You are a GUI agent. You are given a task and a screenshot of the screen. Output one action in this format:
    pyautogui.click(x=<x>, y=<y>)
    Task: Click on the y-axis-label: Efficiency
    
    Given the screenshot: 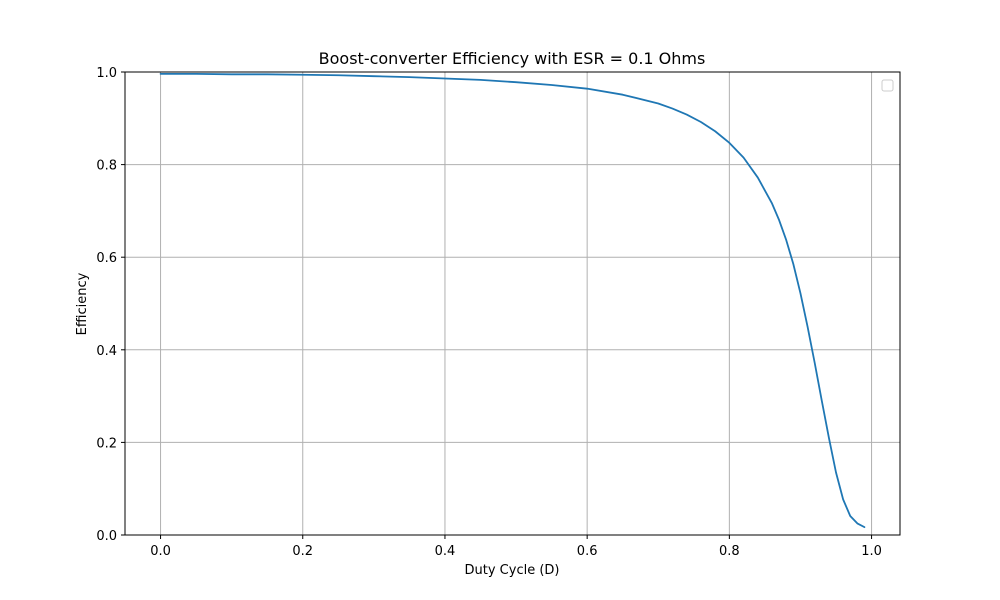 What is the action you would take?
    pyautogui.click(x=82, y=303)
    